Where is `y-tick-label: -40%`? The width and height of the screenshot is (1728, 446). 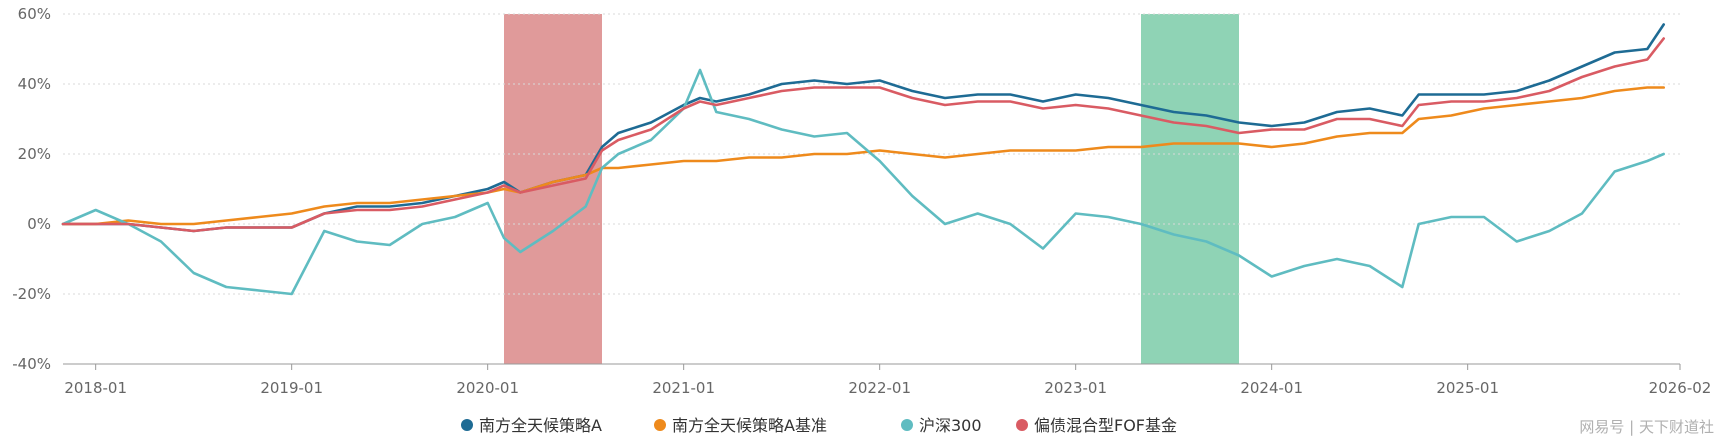 y-tick-label: -40% is located at coordinates (31, 364).